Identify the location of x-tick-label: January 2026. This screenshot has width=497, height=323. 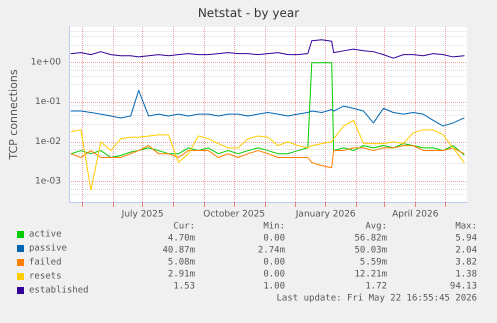
(325, 215).